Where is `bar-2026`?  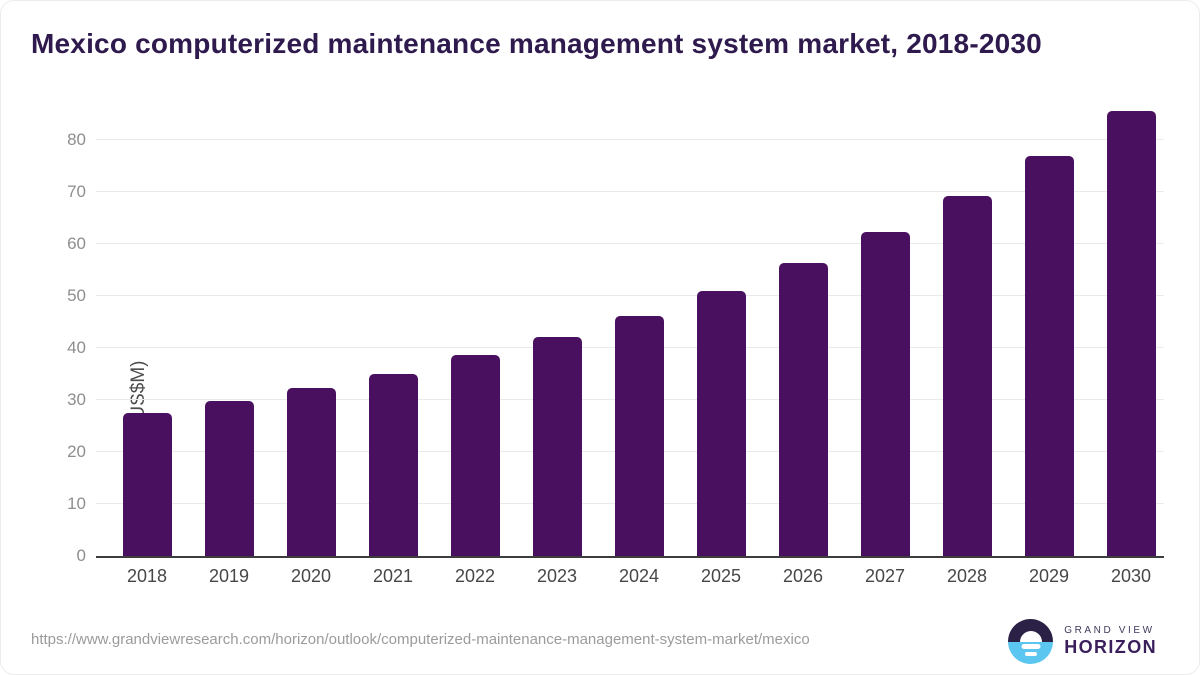 bar-2026 is located at coordinates (803, 409).